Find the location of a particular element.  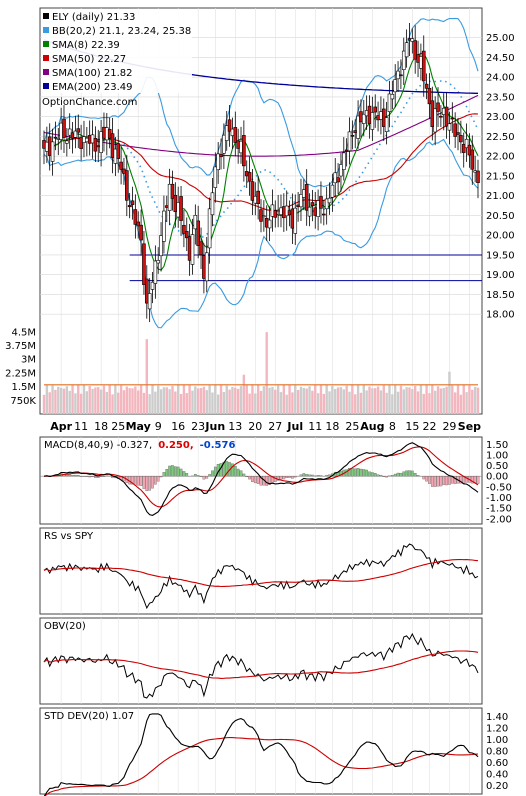

stddev-average-line is located at coordinates (261, 766).